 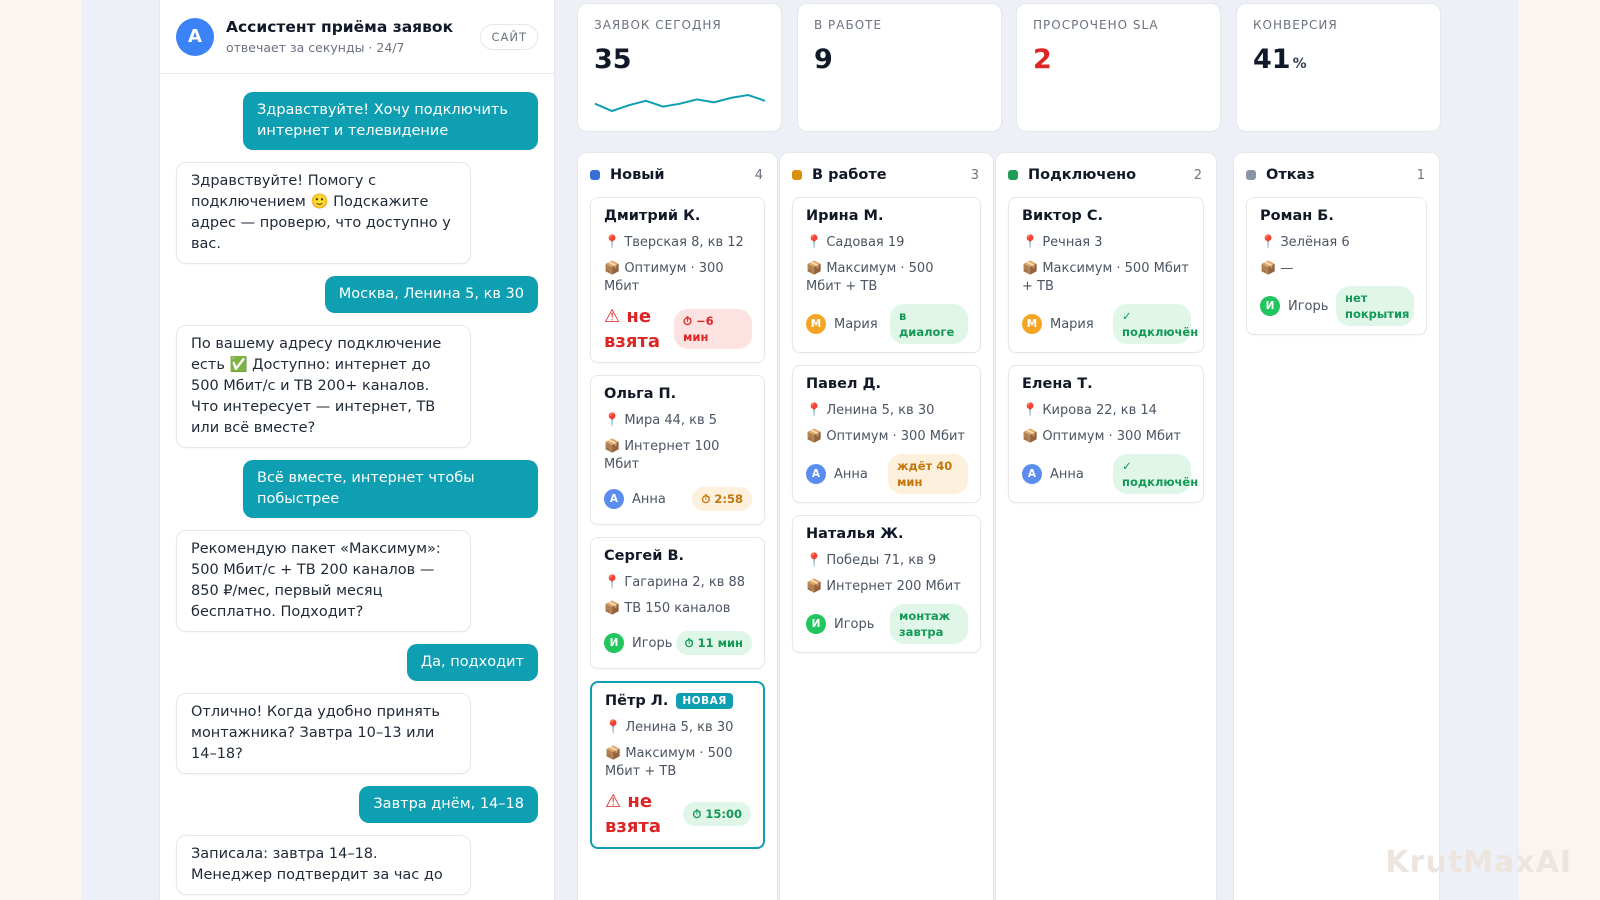 What do you see at coordinates (633, 814) in the screenshot?
I see `not-taken-warning: ⚠ не взята` at bounding box center [633, 814].